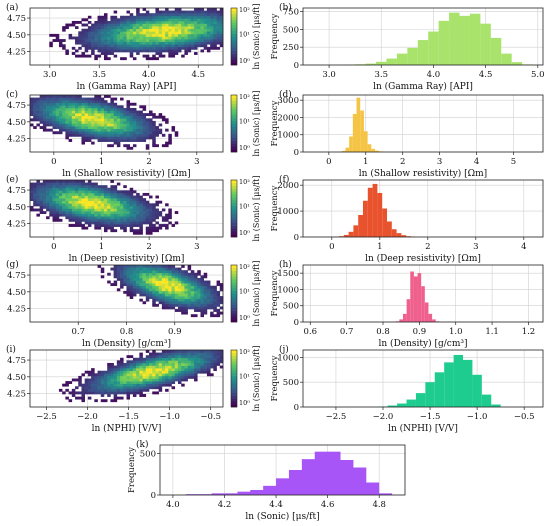  I want to click on axes-frame, so click(423, 36).